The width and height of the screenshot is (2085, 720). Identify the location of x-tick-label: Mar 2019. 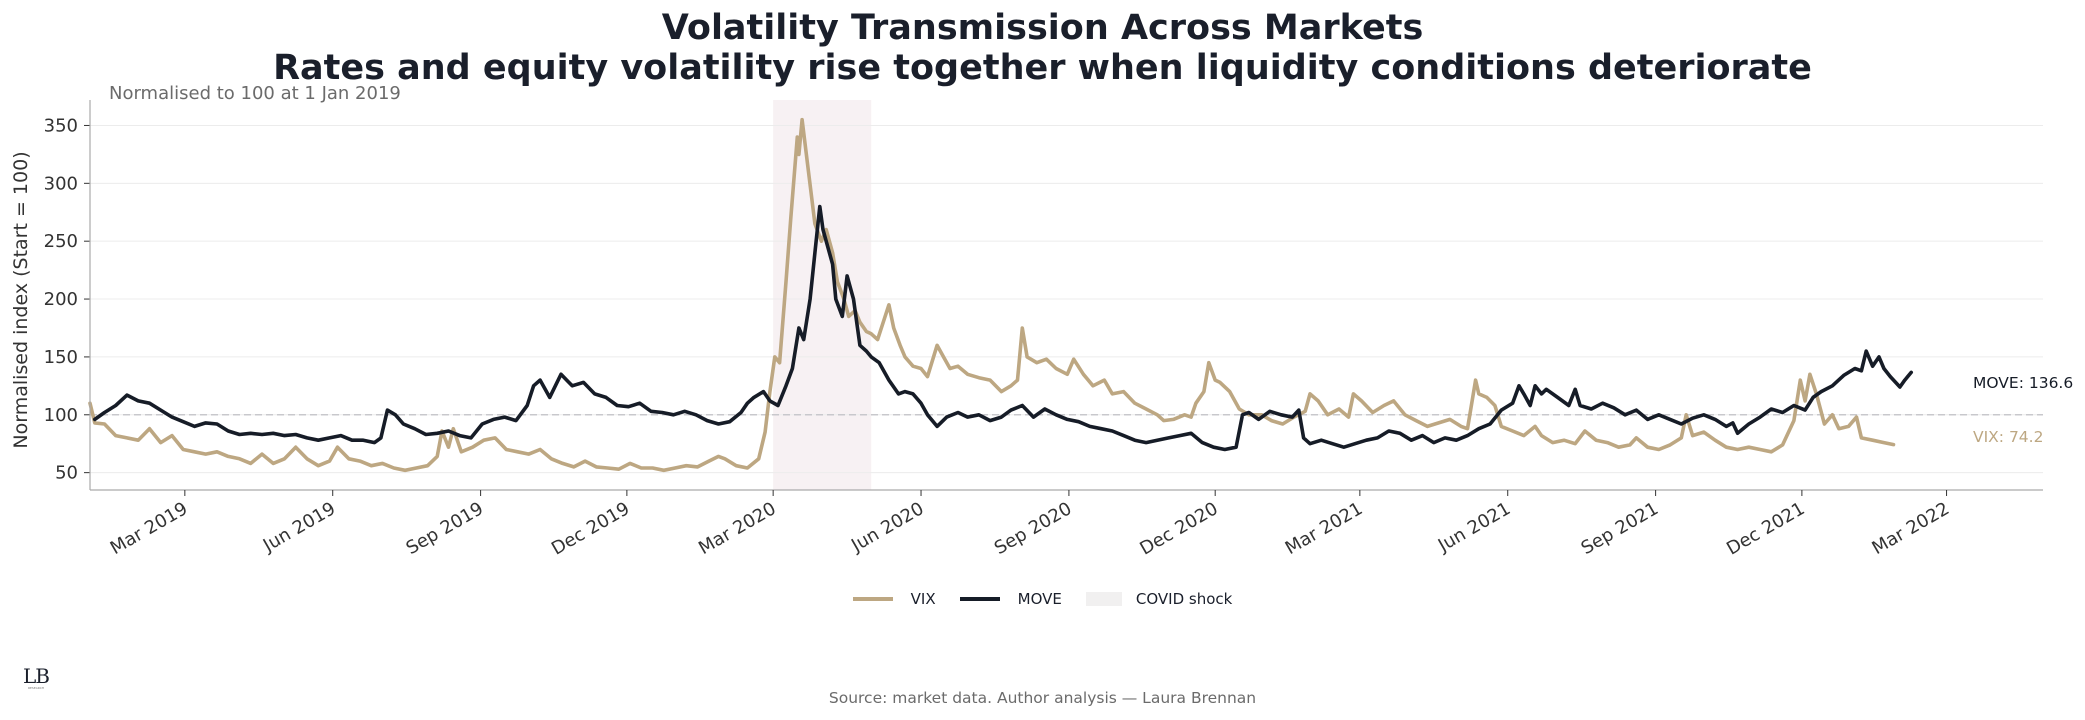
(149, 528).